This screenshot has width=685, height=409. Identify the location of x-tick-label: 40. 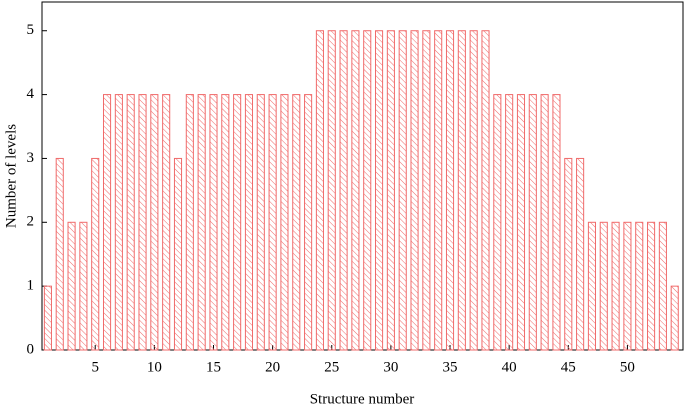
(509, 367).